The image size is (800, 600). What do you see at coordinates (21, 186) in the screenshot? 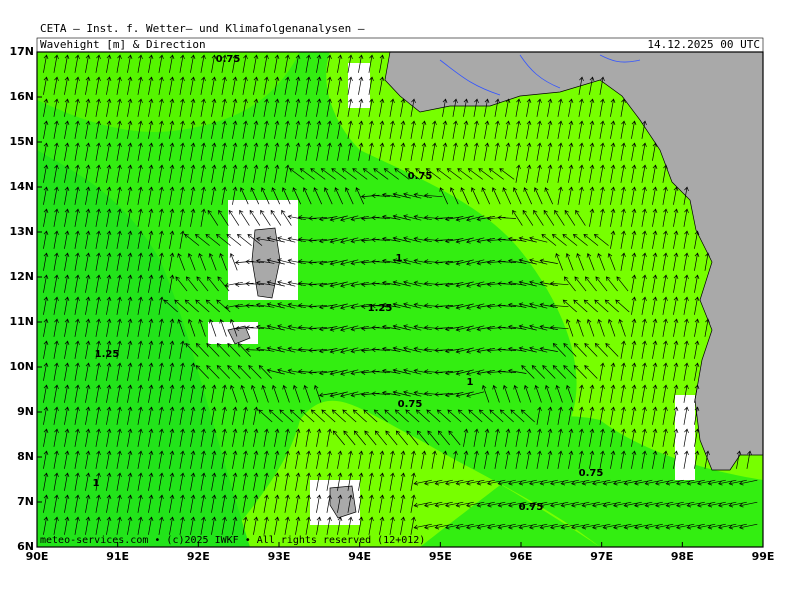
I see `lat-label: 14N` at bounding box center [21, 186].